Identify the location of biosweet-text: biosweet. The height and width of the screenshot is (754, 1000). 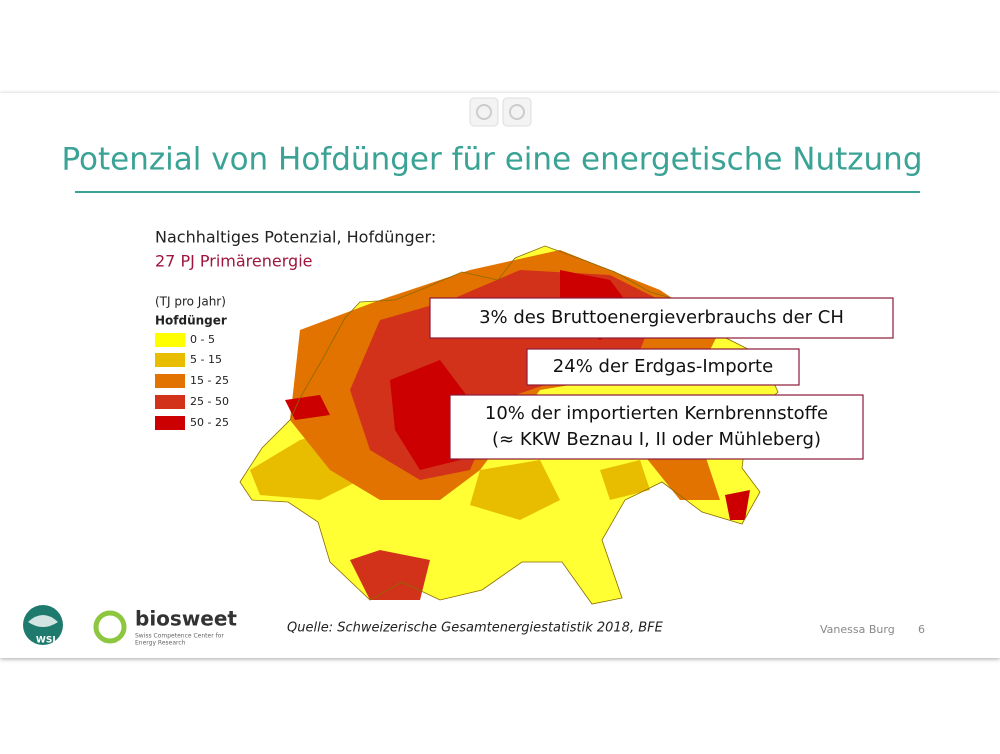
(186, 619).